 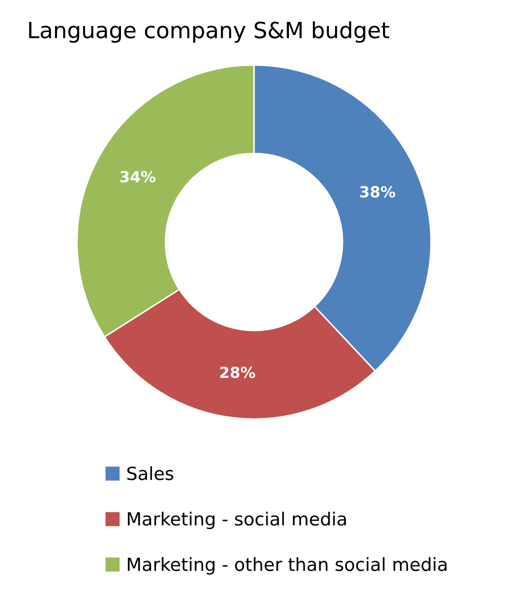 I want to click on legend-label: Marketing - other than social media, so click(x=287, y=566).